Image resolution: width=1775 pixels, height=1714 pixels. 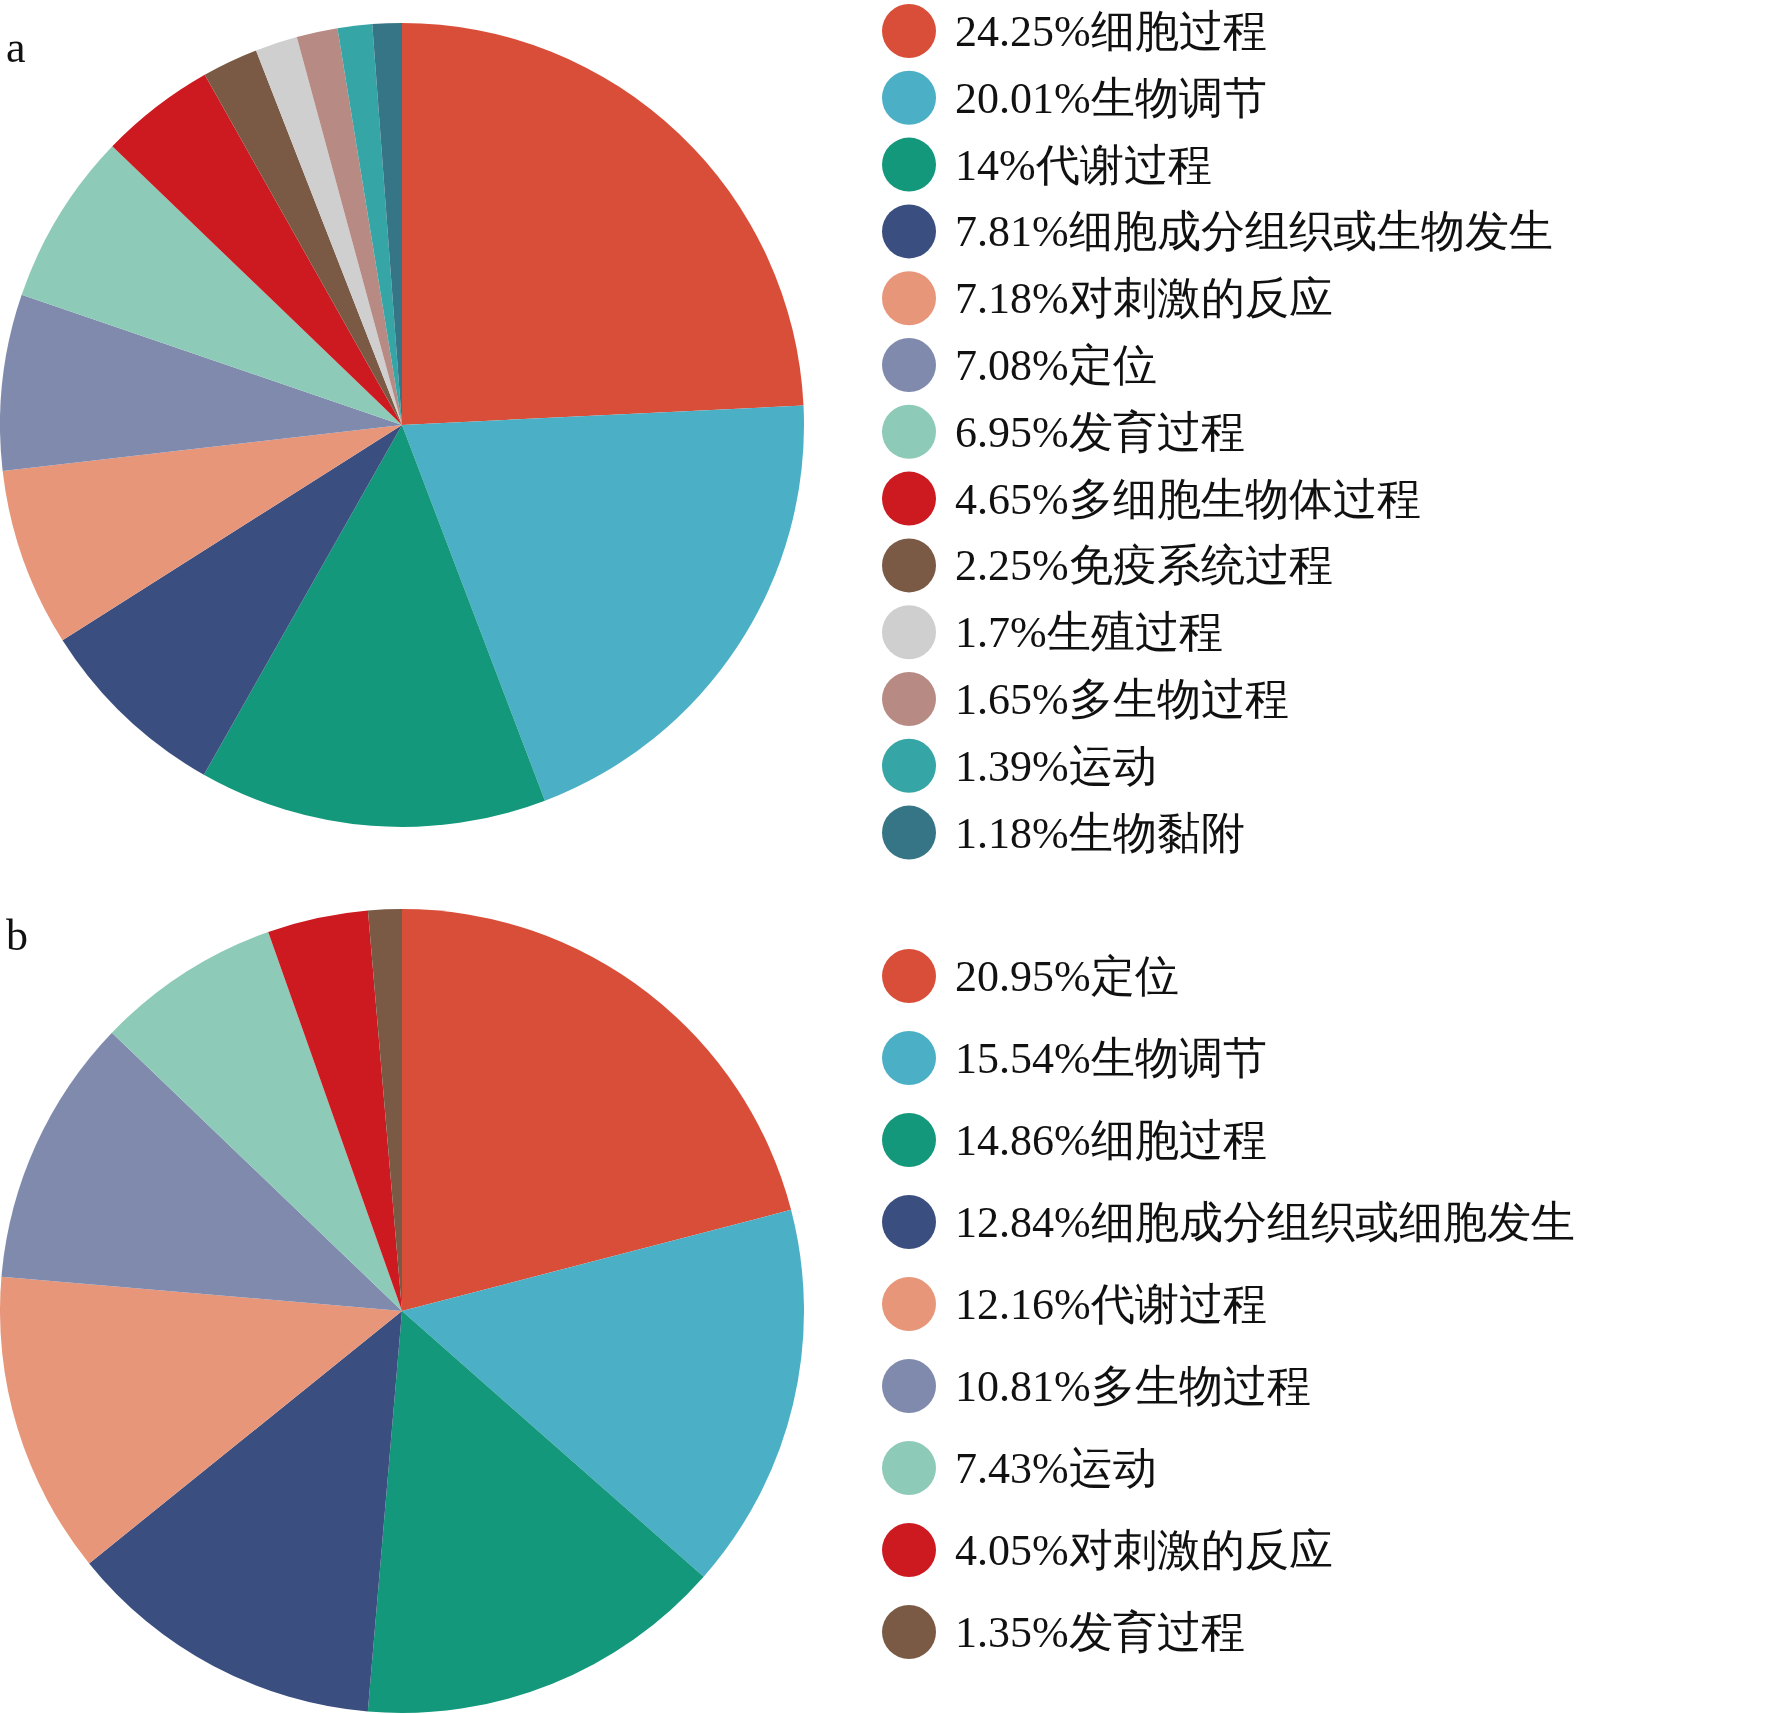 I want to click on legend-label: 1.65%多生物过程, so click(x=1122, y=699).